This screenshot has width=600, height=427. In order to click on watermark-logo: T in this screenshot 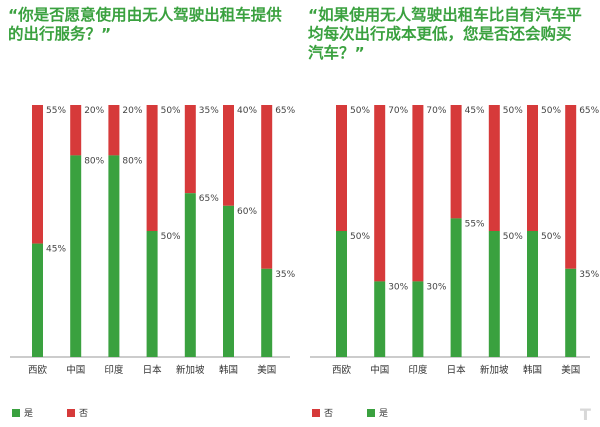, I will do `click(585, 414)`.